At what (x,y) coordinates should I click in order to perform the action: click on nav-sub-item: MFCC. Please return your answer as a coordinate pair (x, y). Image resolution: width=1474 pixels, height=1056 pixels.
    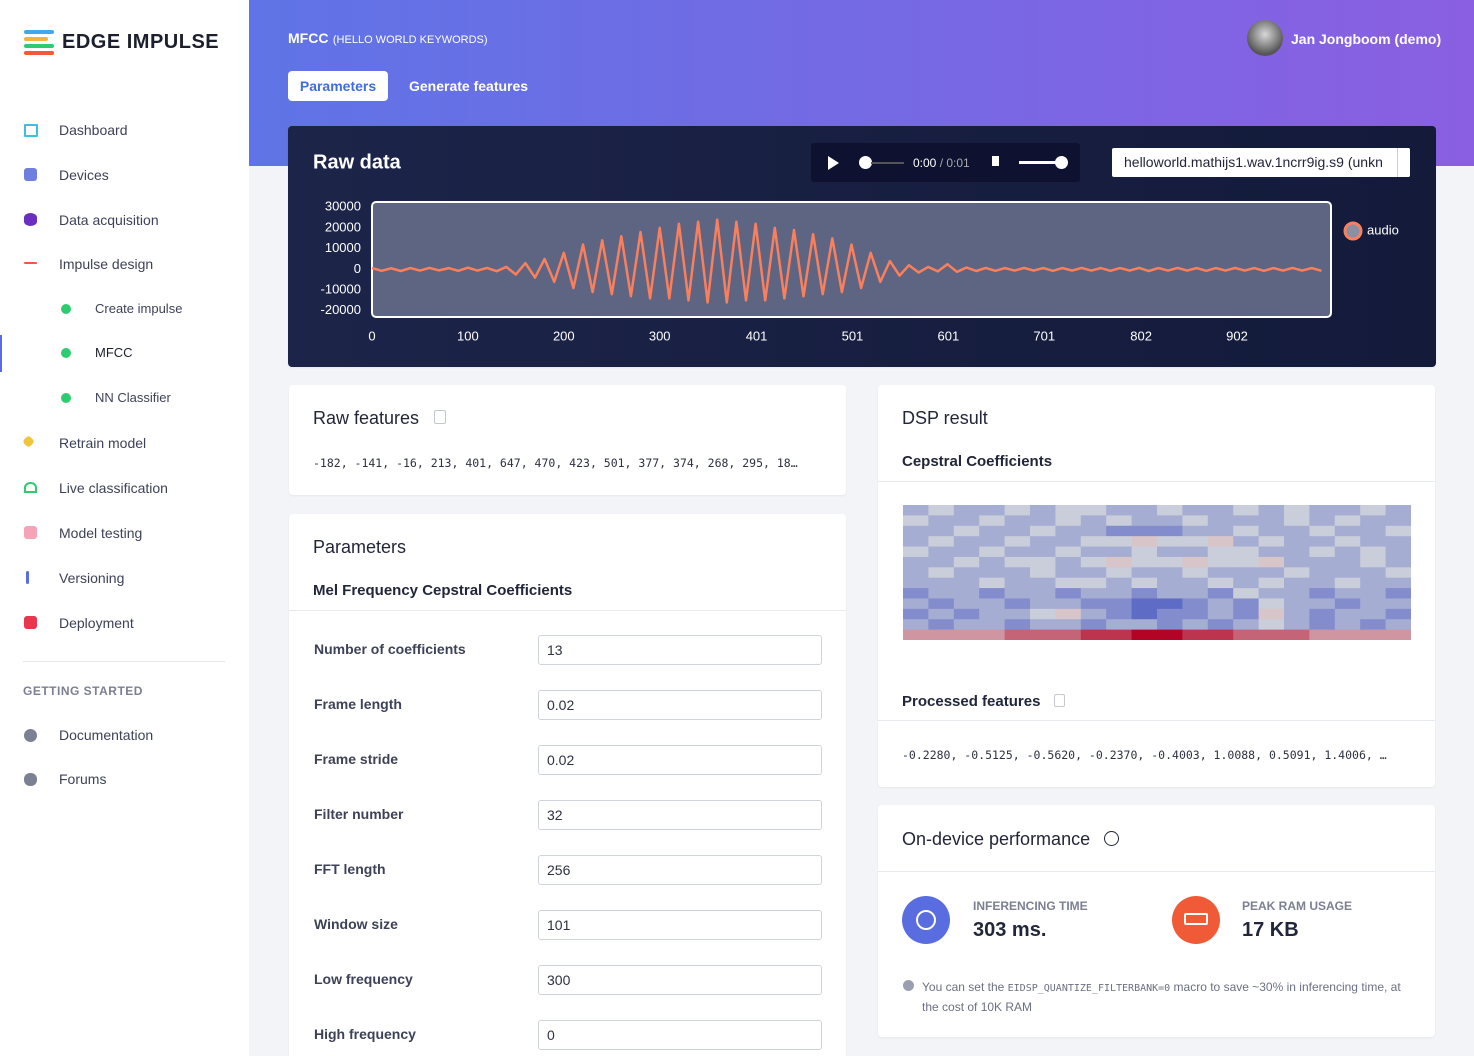
    Looking at the image, I should click on (114, 352).